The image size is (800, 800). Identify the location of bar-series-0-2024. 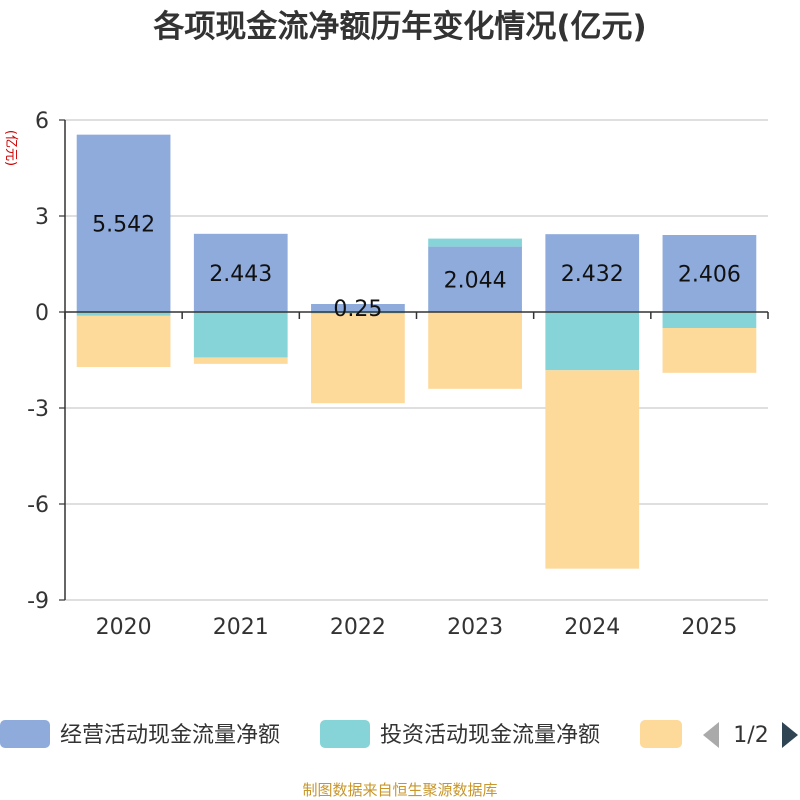
(592, 273).